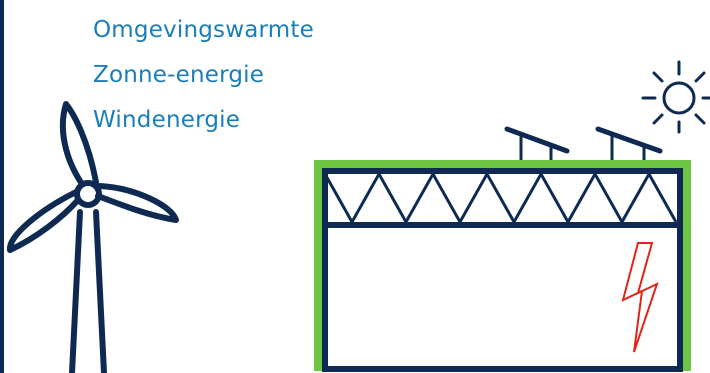 This screenshot has height=373, width=710. What do you see at coordinates (203, 30) in the screenshot?
I see `label-ambient-heat: Omgevingswarmte` at bounding box center [203, 30].